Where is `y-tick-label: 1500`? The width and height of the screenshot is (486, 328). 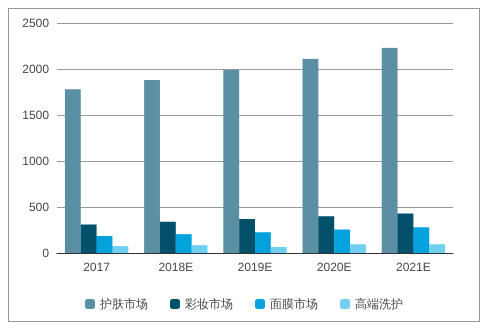 y-tick-label: 1500 is located at coordinates (36, 115).